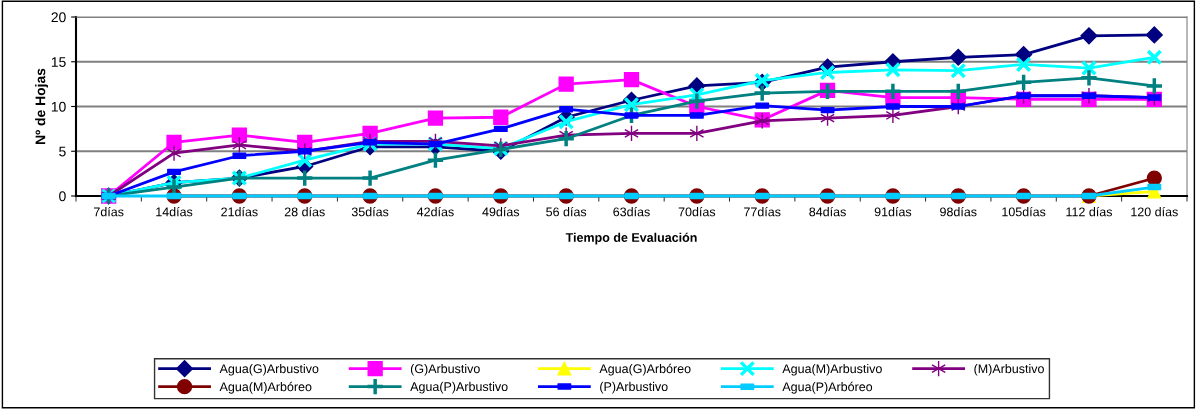 The height and width of the screenshot is (409, 1204). What do you see at coordinates (42, 106) in the screenshot?
I see `y-axis-title: Nº de Hojas` at bounding box center [42, 106].